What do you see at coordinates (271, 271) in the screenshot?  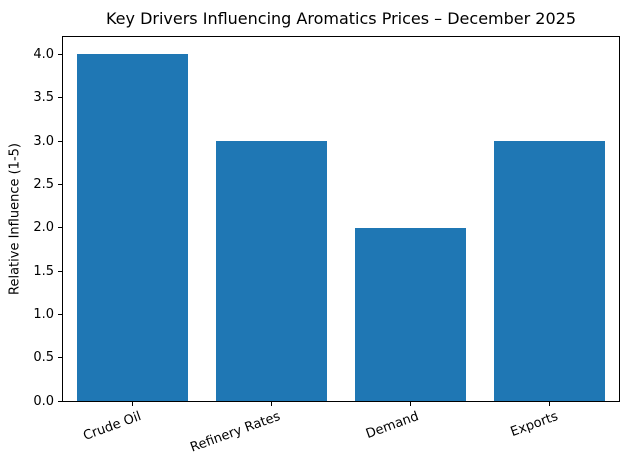 I see `bar-refinery-rates` at bounding box center [271, 271].